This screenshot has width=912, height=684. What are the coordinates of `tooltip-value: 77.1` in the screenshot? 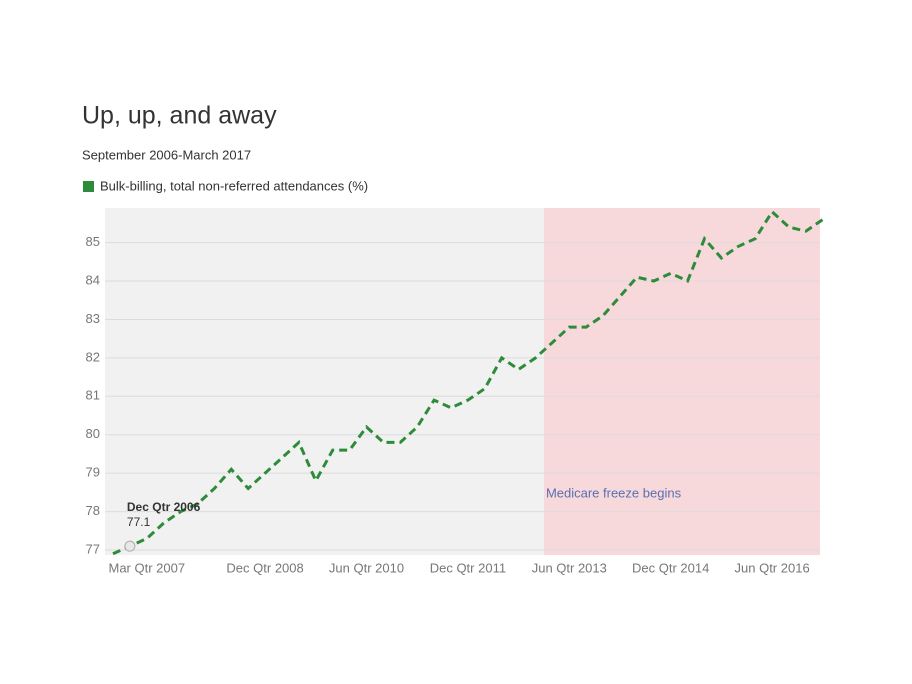 It's located at (139, 522).